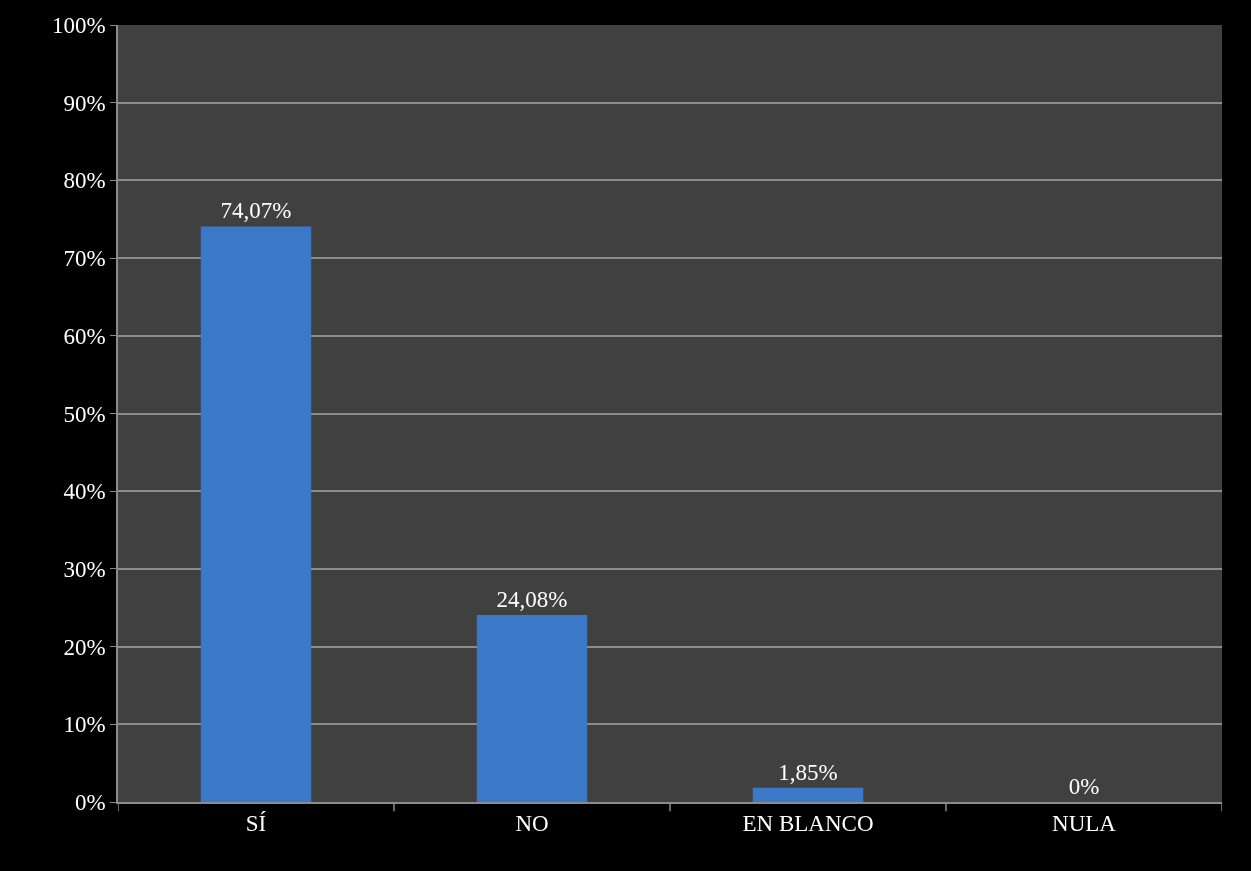 This screenshot has height=871, width=1251. I want to click on data-label: 24,08%, so click(532, 599).